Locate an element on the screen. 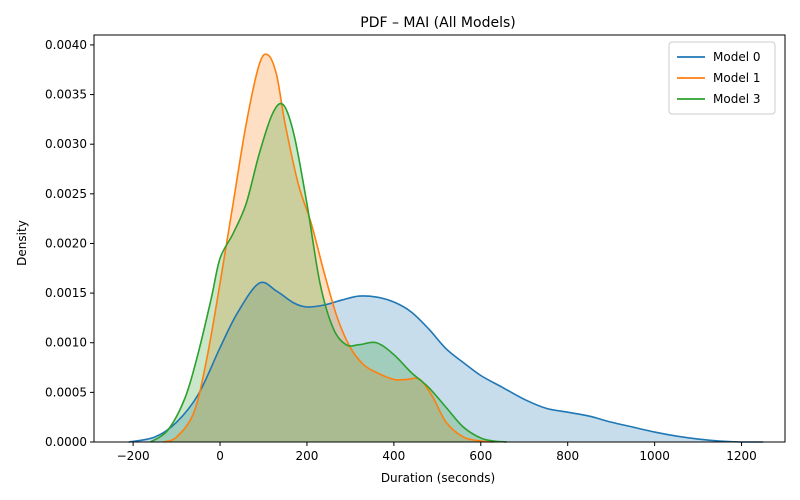 This screenshot has height=500, width=800. x-tick-label-4: 600 is located at coordinates (480, 456).